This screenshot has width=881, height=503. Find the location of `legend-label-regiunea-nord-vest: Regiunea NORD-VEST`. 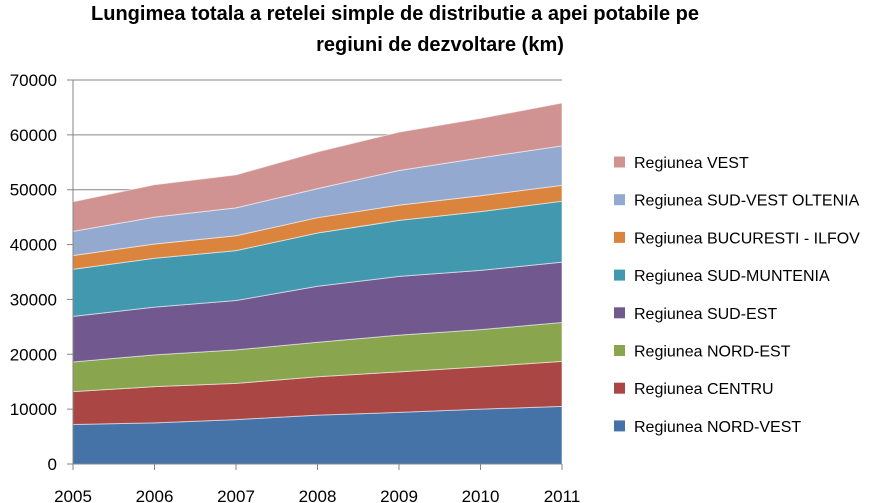

legend-label-regiunea-nord-vest: Regiunea NORD-VEST is located at coordinates (717, 427).